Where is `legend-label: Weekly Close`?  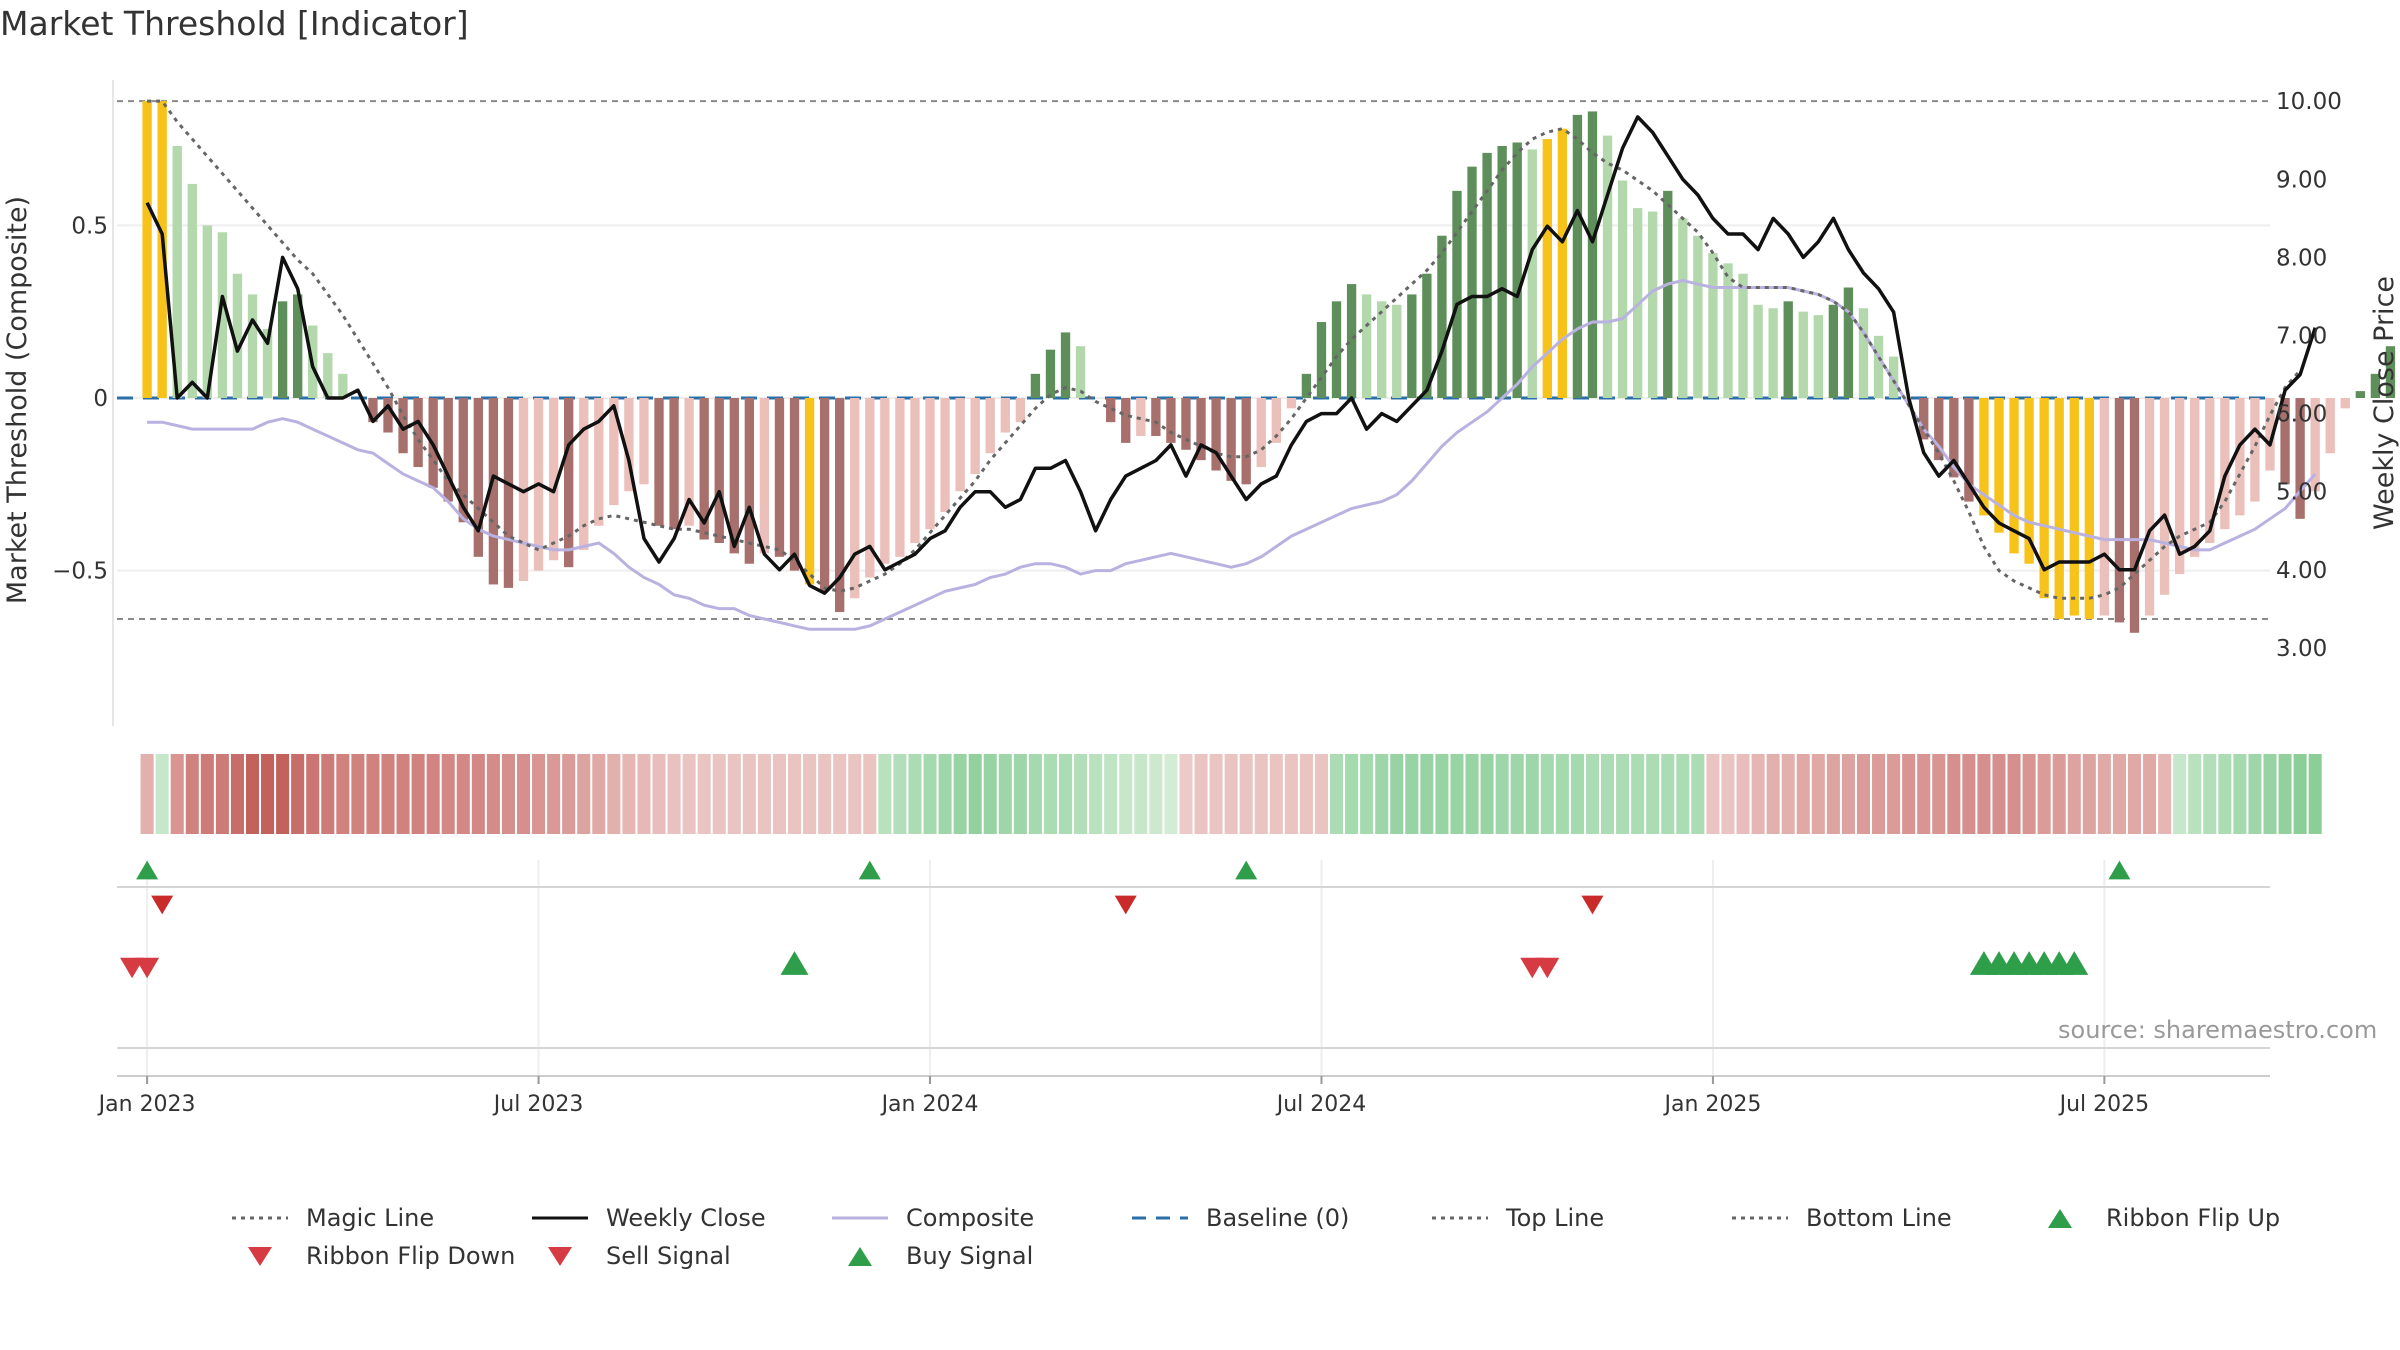 legend-label: Weekly Close is located at coordinates (686, 1218).